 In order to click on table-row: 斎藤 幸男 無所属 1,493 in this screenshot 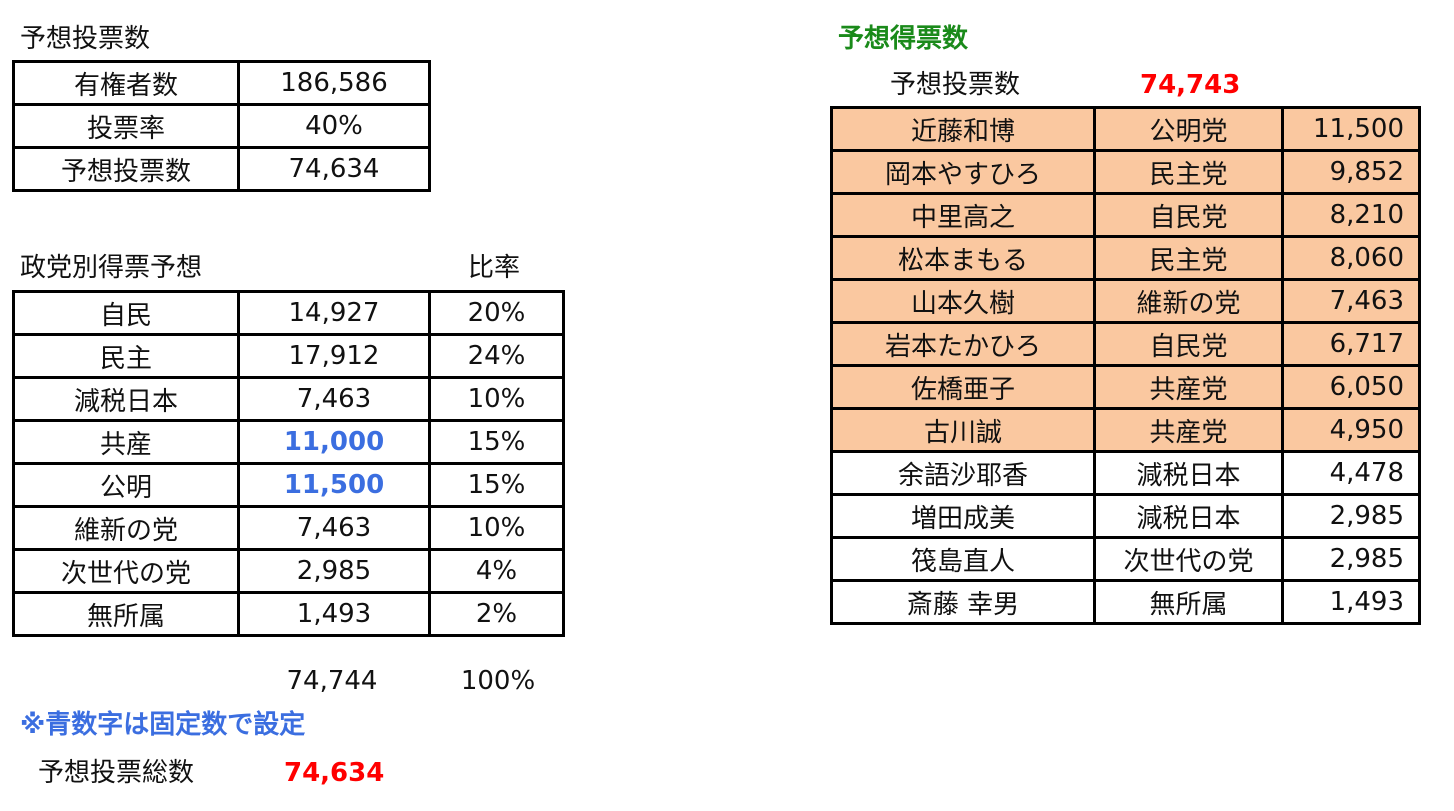, I will do `click(1125, 602)`.